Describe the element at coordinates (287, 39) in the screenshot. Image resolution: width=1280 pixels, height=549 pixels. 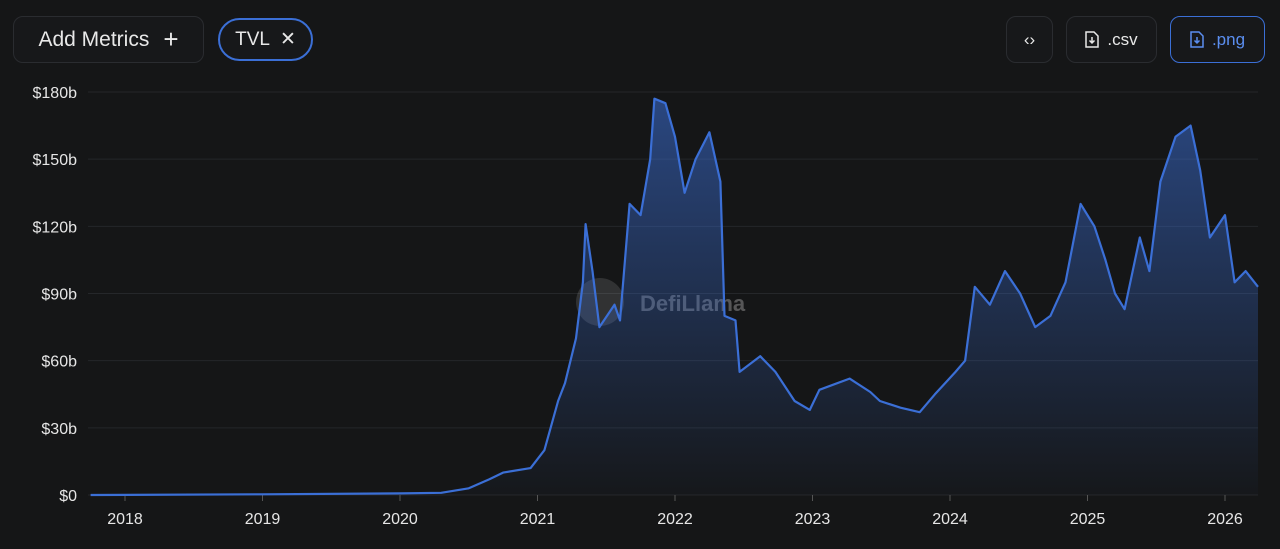
I see `close-icon: ✕` at that location.